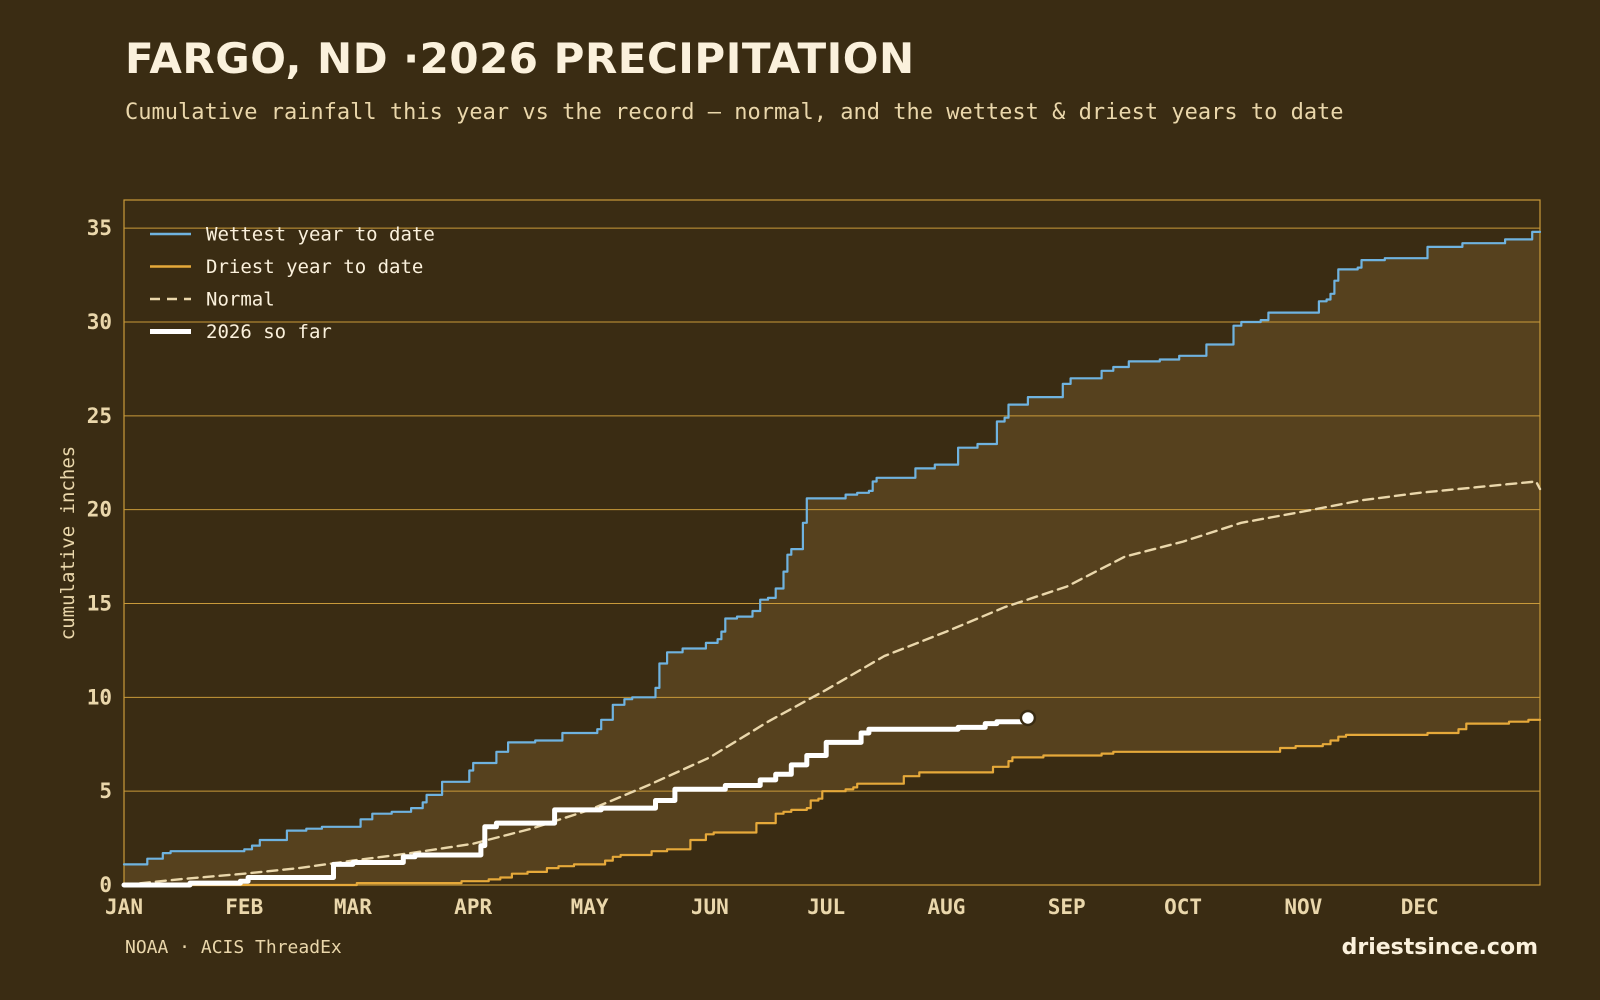 The width and height of the screenshot is (1600, 1000). Describe the element at coordinates (314, 267) in the screenshot. I see `legend-label: Driest year to date` at that location.